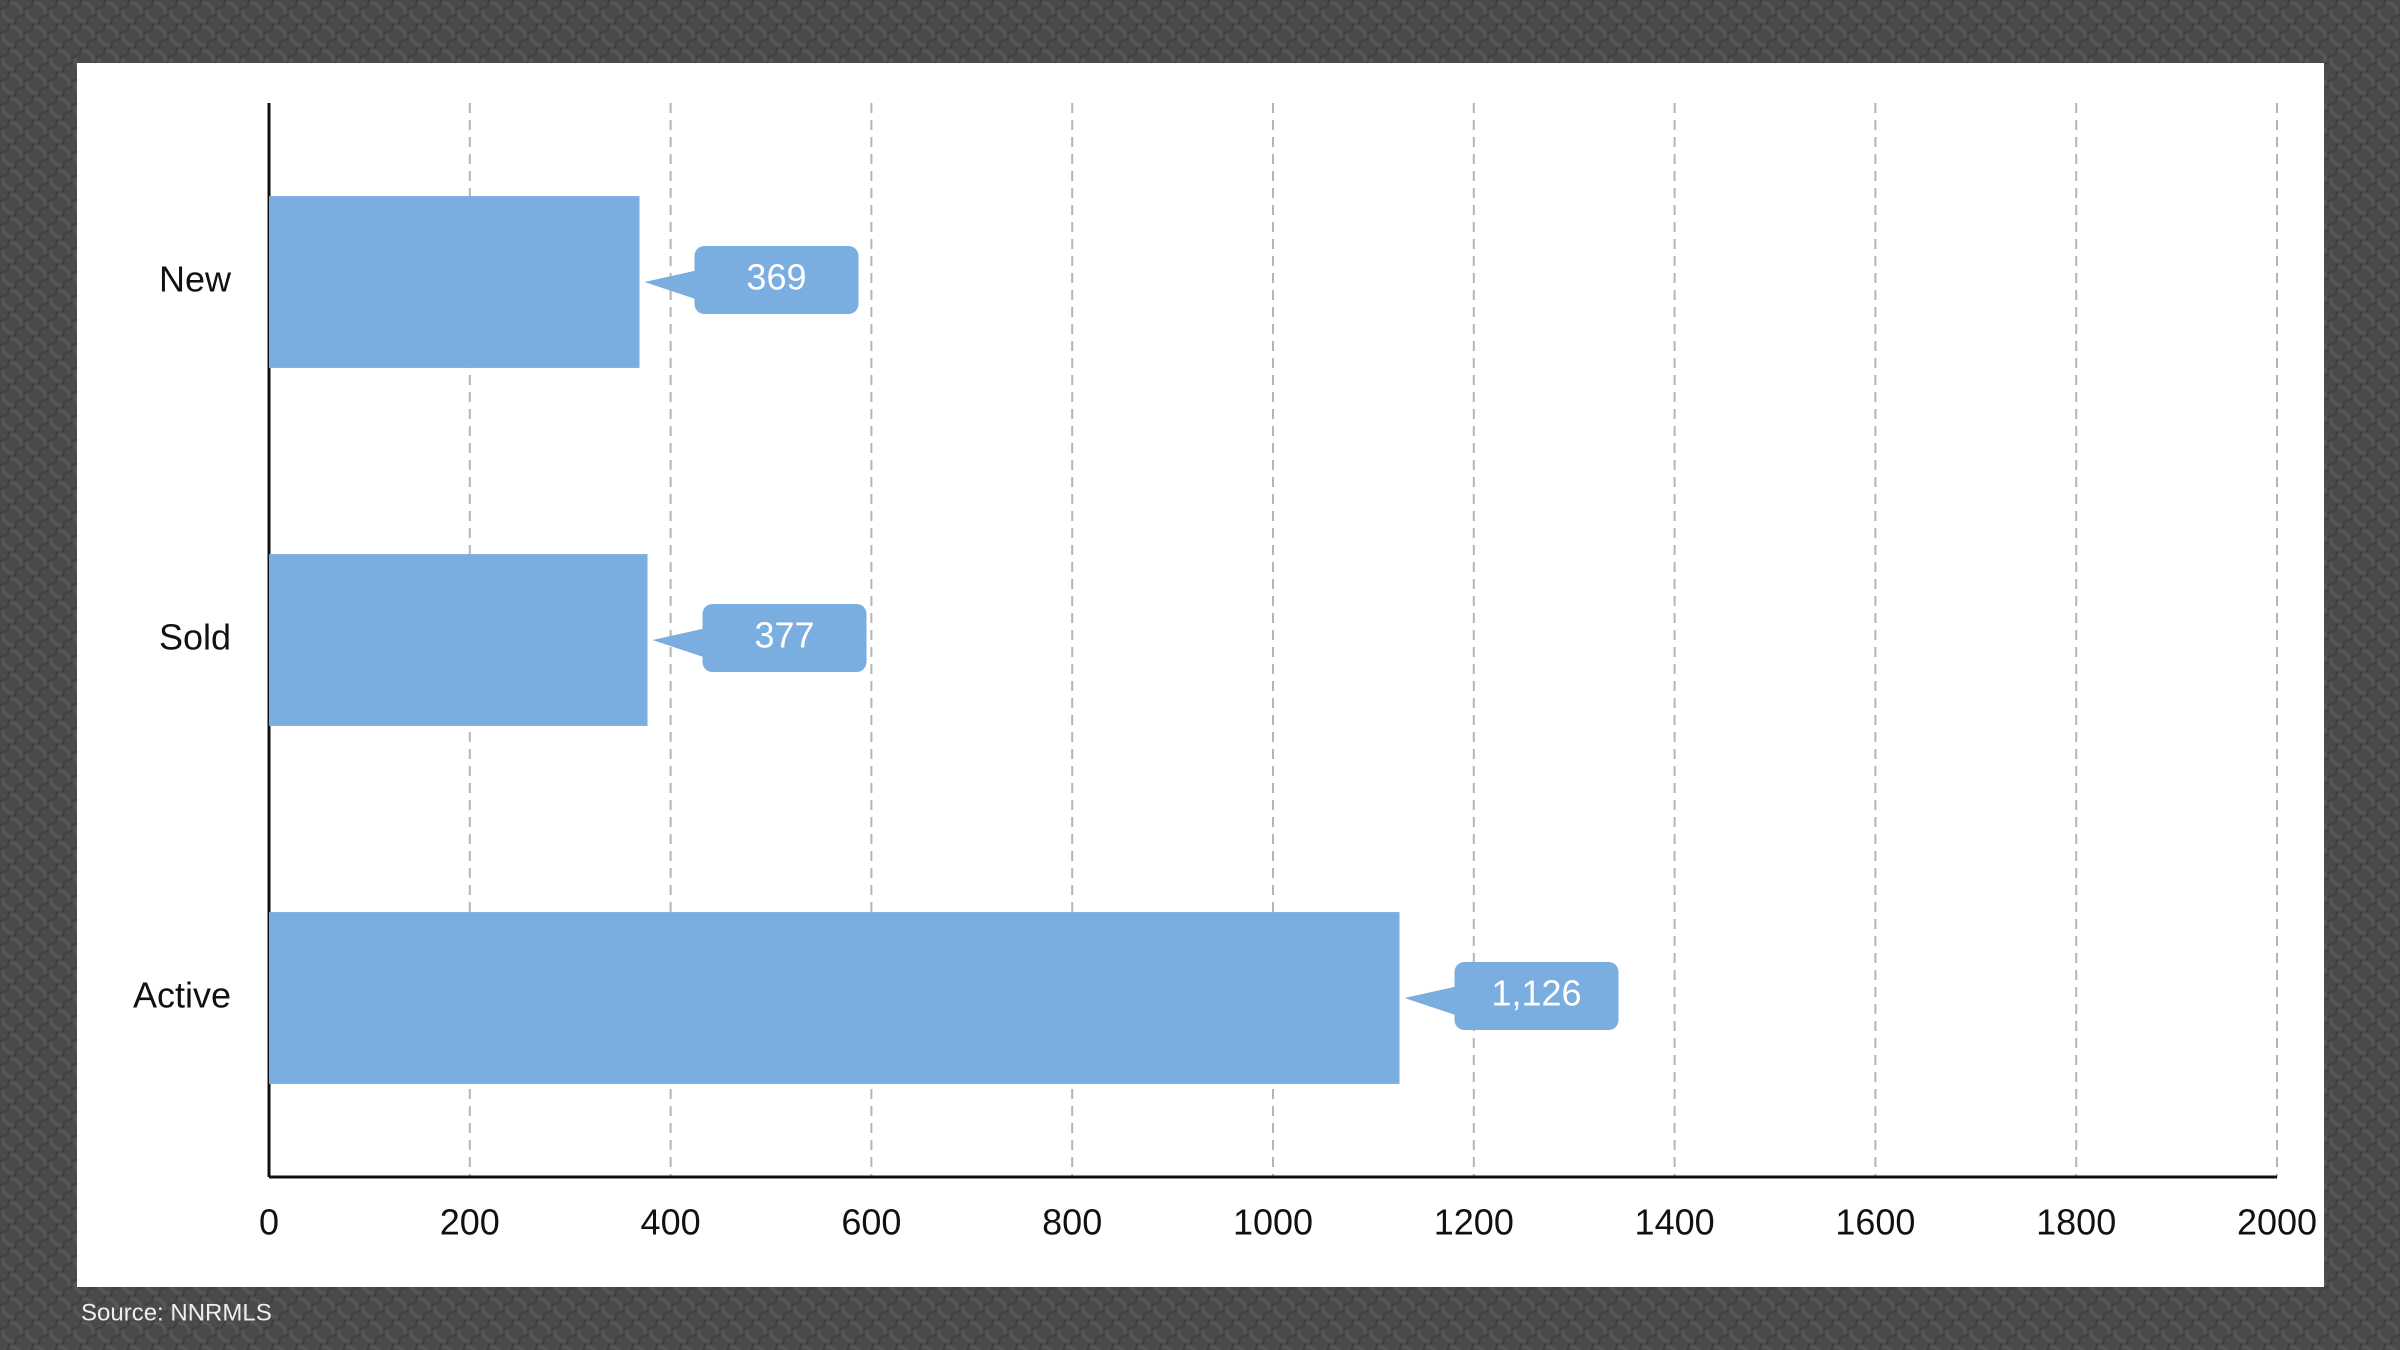 The image size is (2400, 1350). What do you see at coordinates (1072, 1222) in the screenshot?
I see `x-tick-label: 800` at bounding box center [1072, 1222].